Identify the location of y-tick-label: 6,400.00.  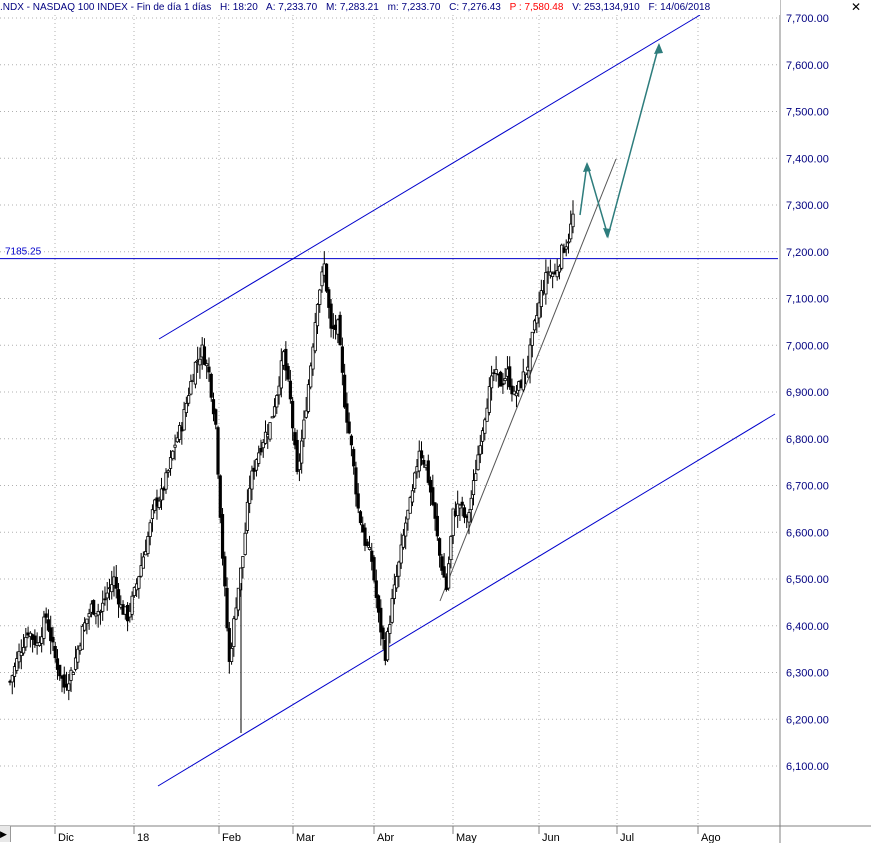
(807, 627).